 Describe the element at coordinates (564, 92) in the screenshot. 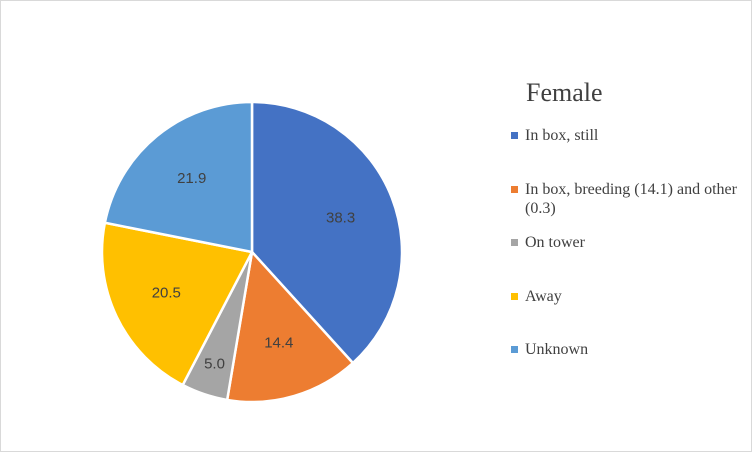

I see `chart-title: Female` at that location.